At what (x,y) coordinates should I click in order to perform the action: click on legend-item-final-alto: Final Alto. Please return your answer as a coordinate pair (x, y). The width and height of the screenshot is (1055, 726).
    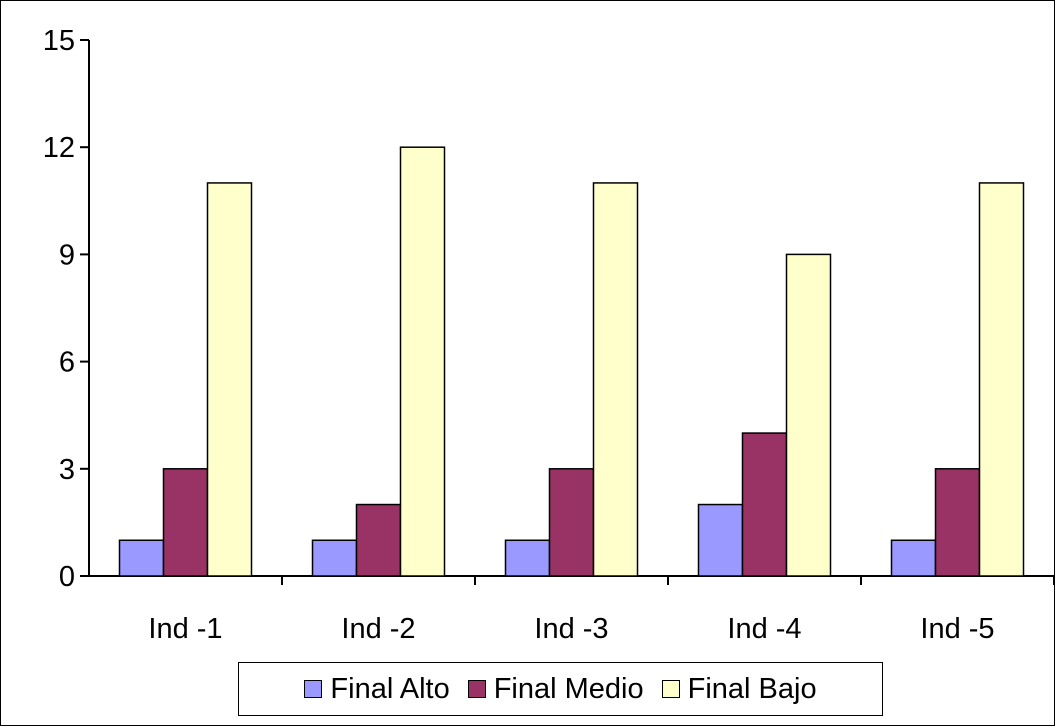
    Looking at the image, I should click on (377, 689).